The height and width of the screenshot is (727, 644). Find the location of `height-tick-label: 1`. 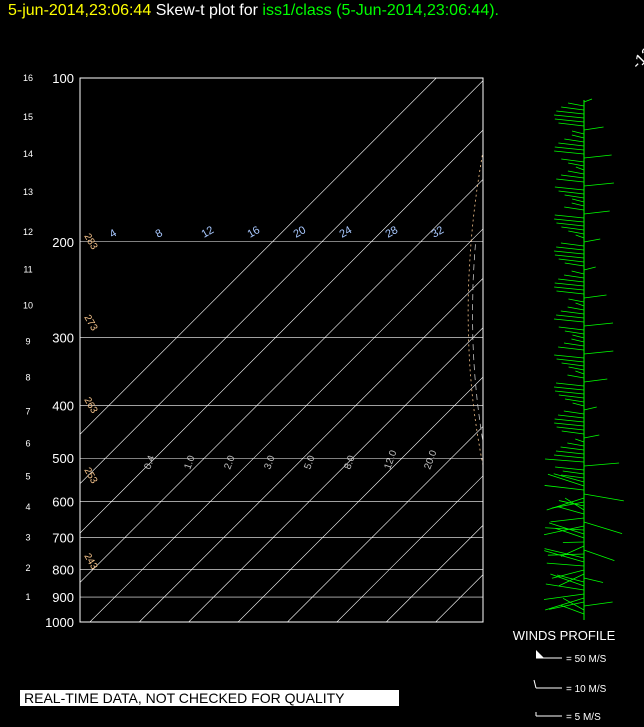

height-tick-label: 1 is located at coordinates (27, 597).